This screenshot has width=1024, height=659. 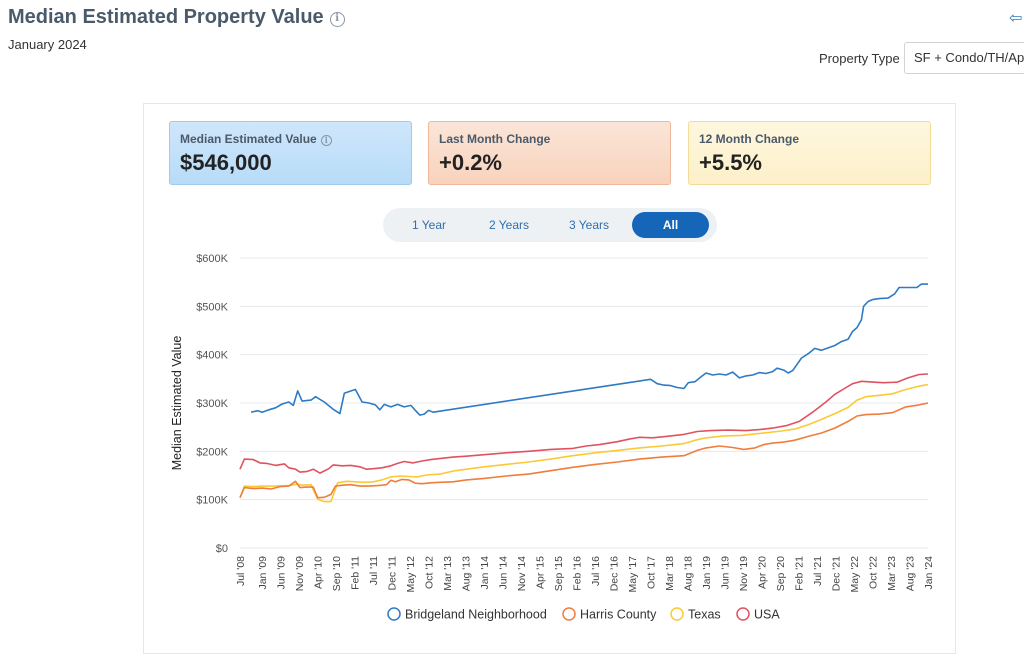 I want to click on x-tick-label: Jul '16, so click(x=596, y=571).